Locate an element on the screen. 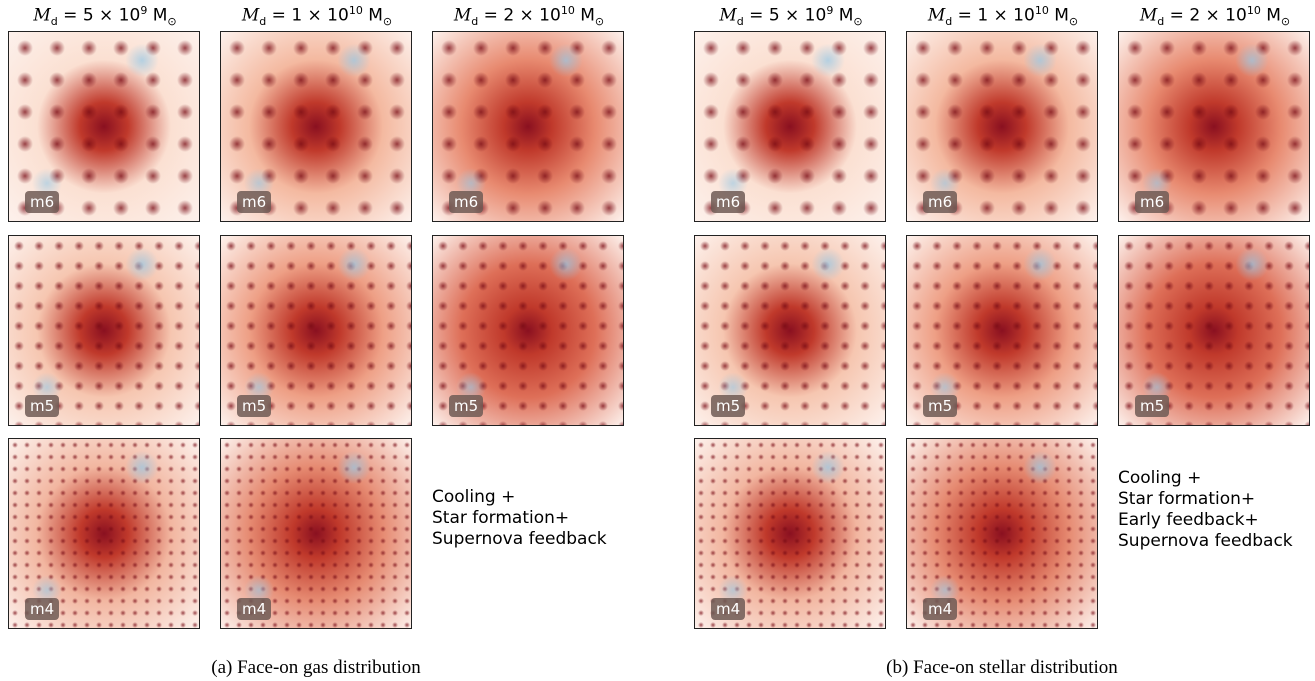  annotation-line: Early feedback+ is located at coordinates (1188, 520).